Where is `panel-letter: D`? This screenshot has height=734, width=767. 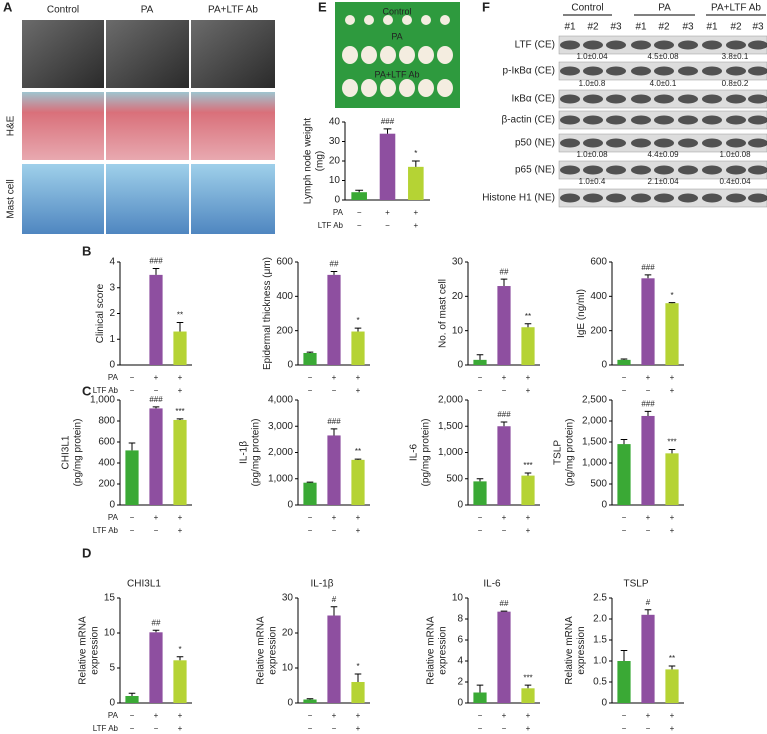 panel-letter: D is located at coordinates (86, 552).